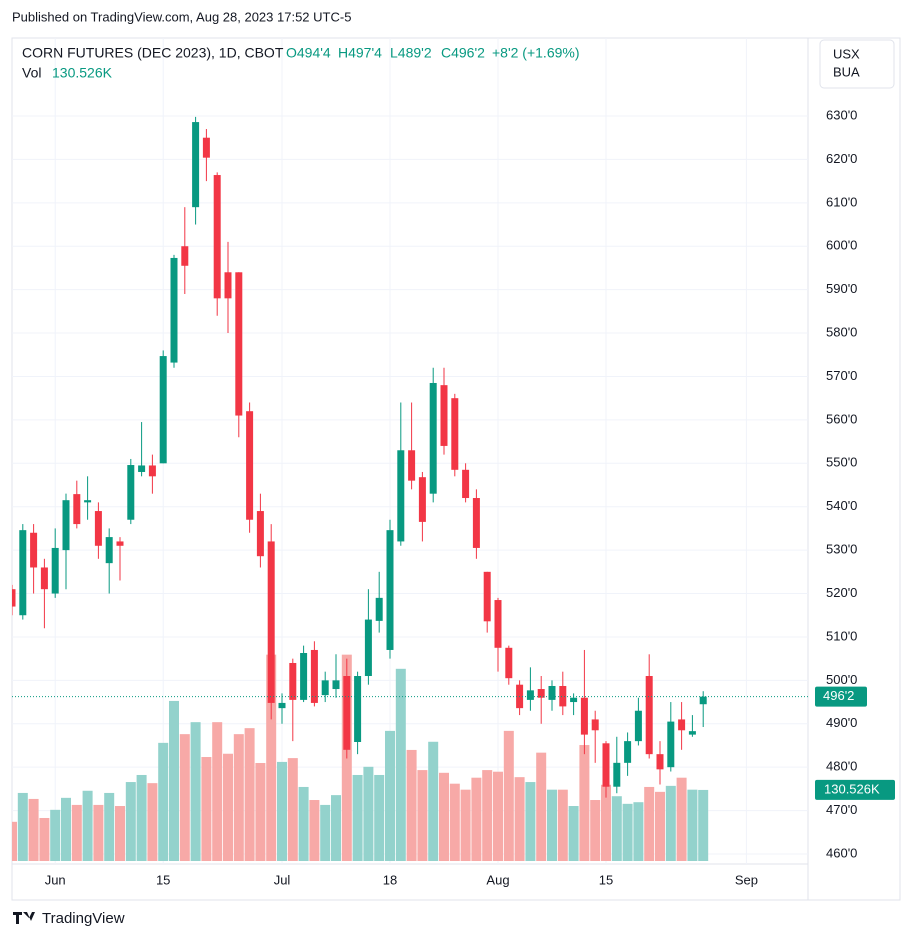 This screenshot has height=946, width=914. What do you see at coordinates (841, 505) in the screenshot?
I see `y-tick-label: 540'0` at bounding box center [841, 505].